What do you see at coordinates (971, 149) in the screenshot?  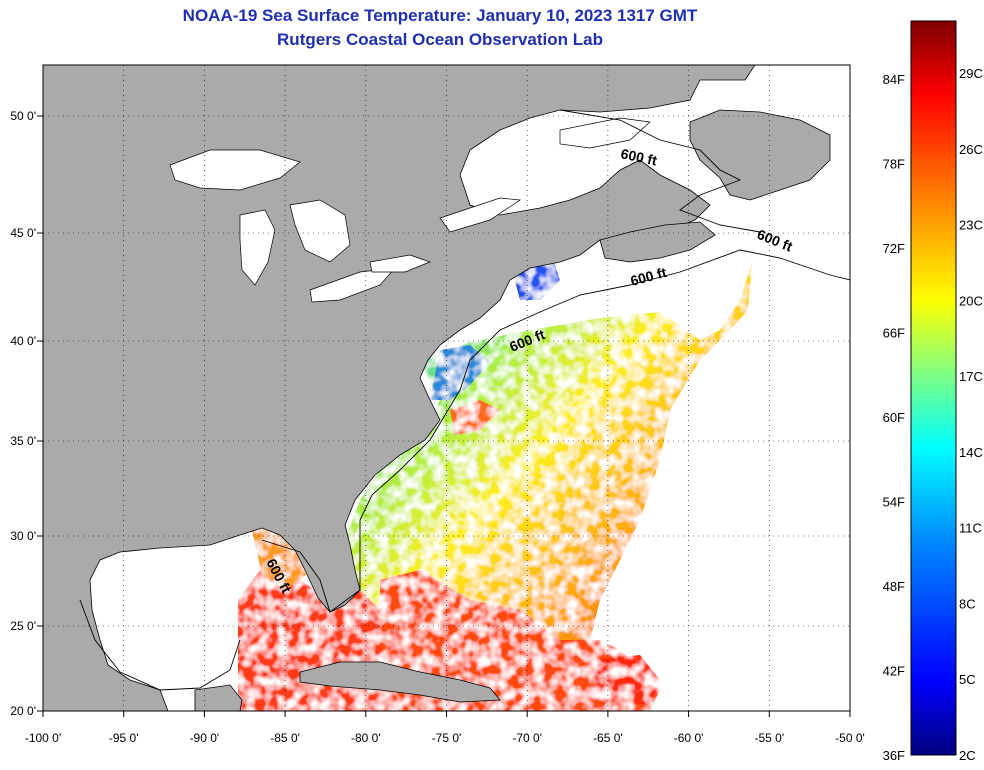 I see `colorbar-celsius-label: 26C` at bounding box center [971, 149].